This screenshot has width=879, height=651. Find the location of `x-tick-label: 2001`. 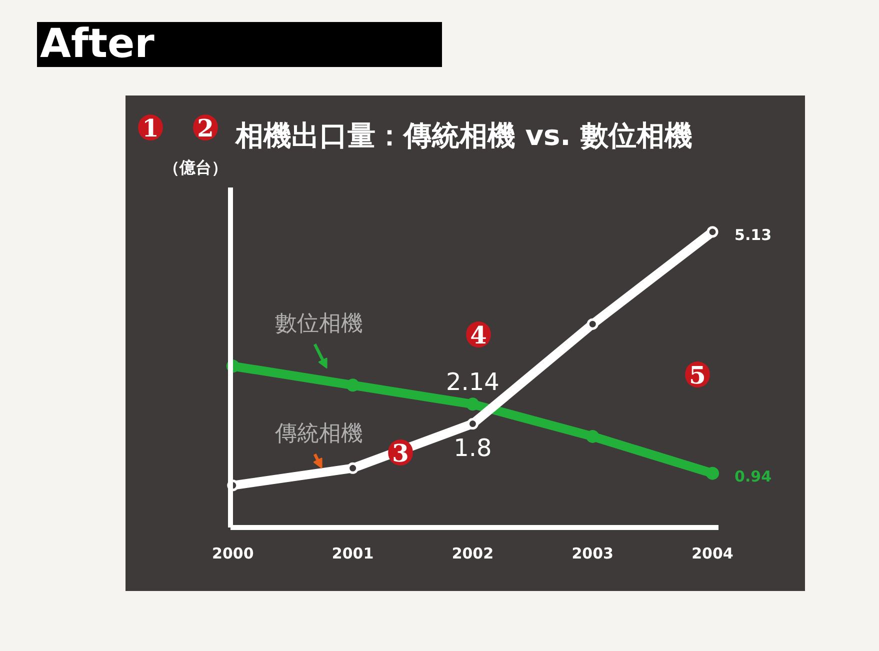

x-tick-label: 2001 is located at coordinates (353, 553).